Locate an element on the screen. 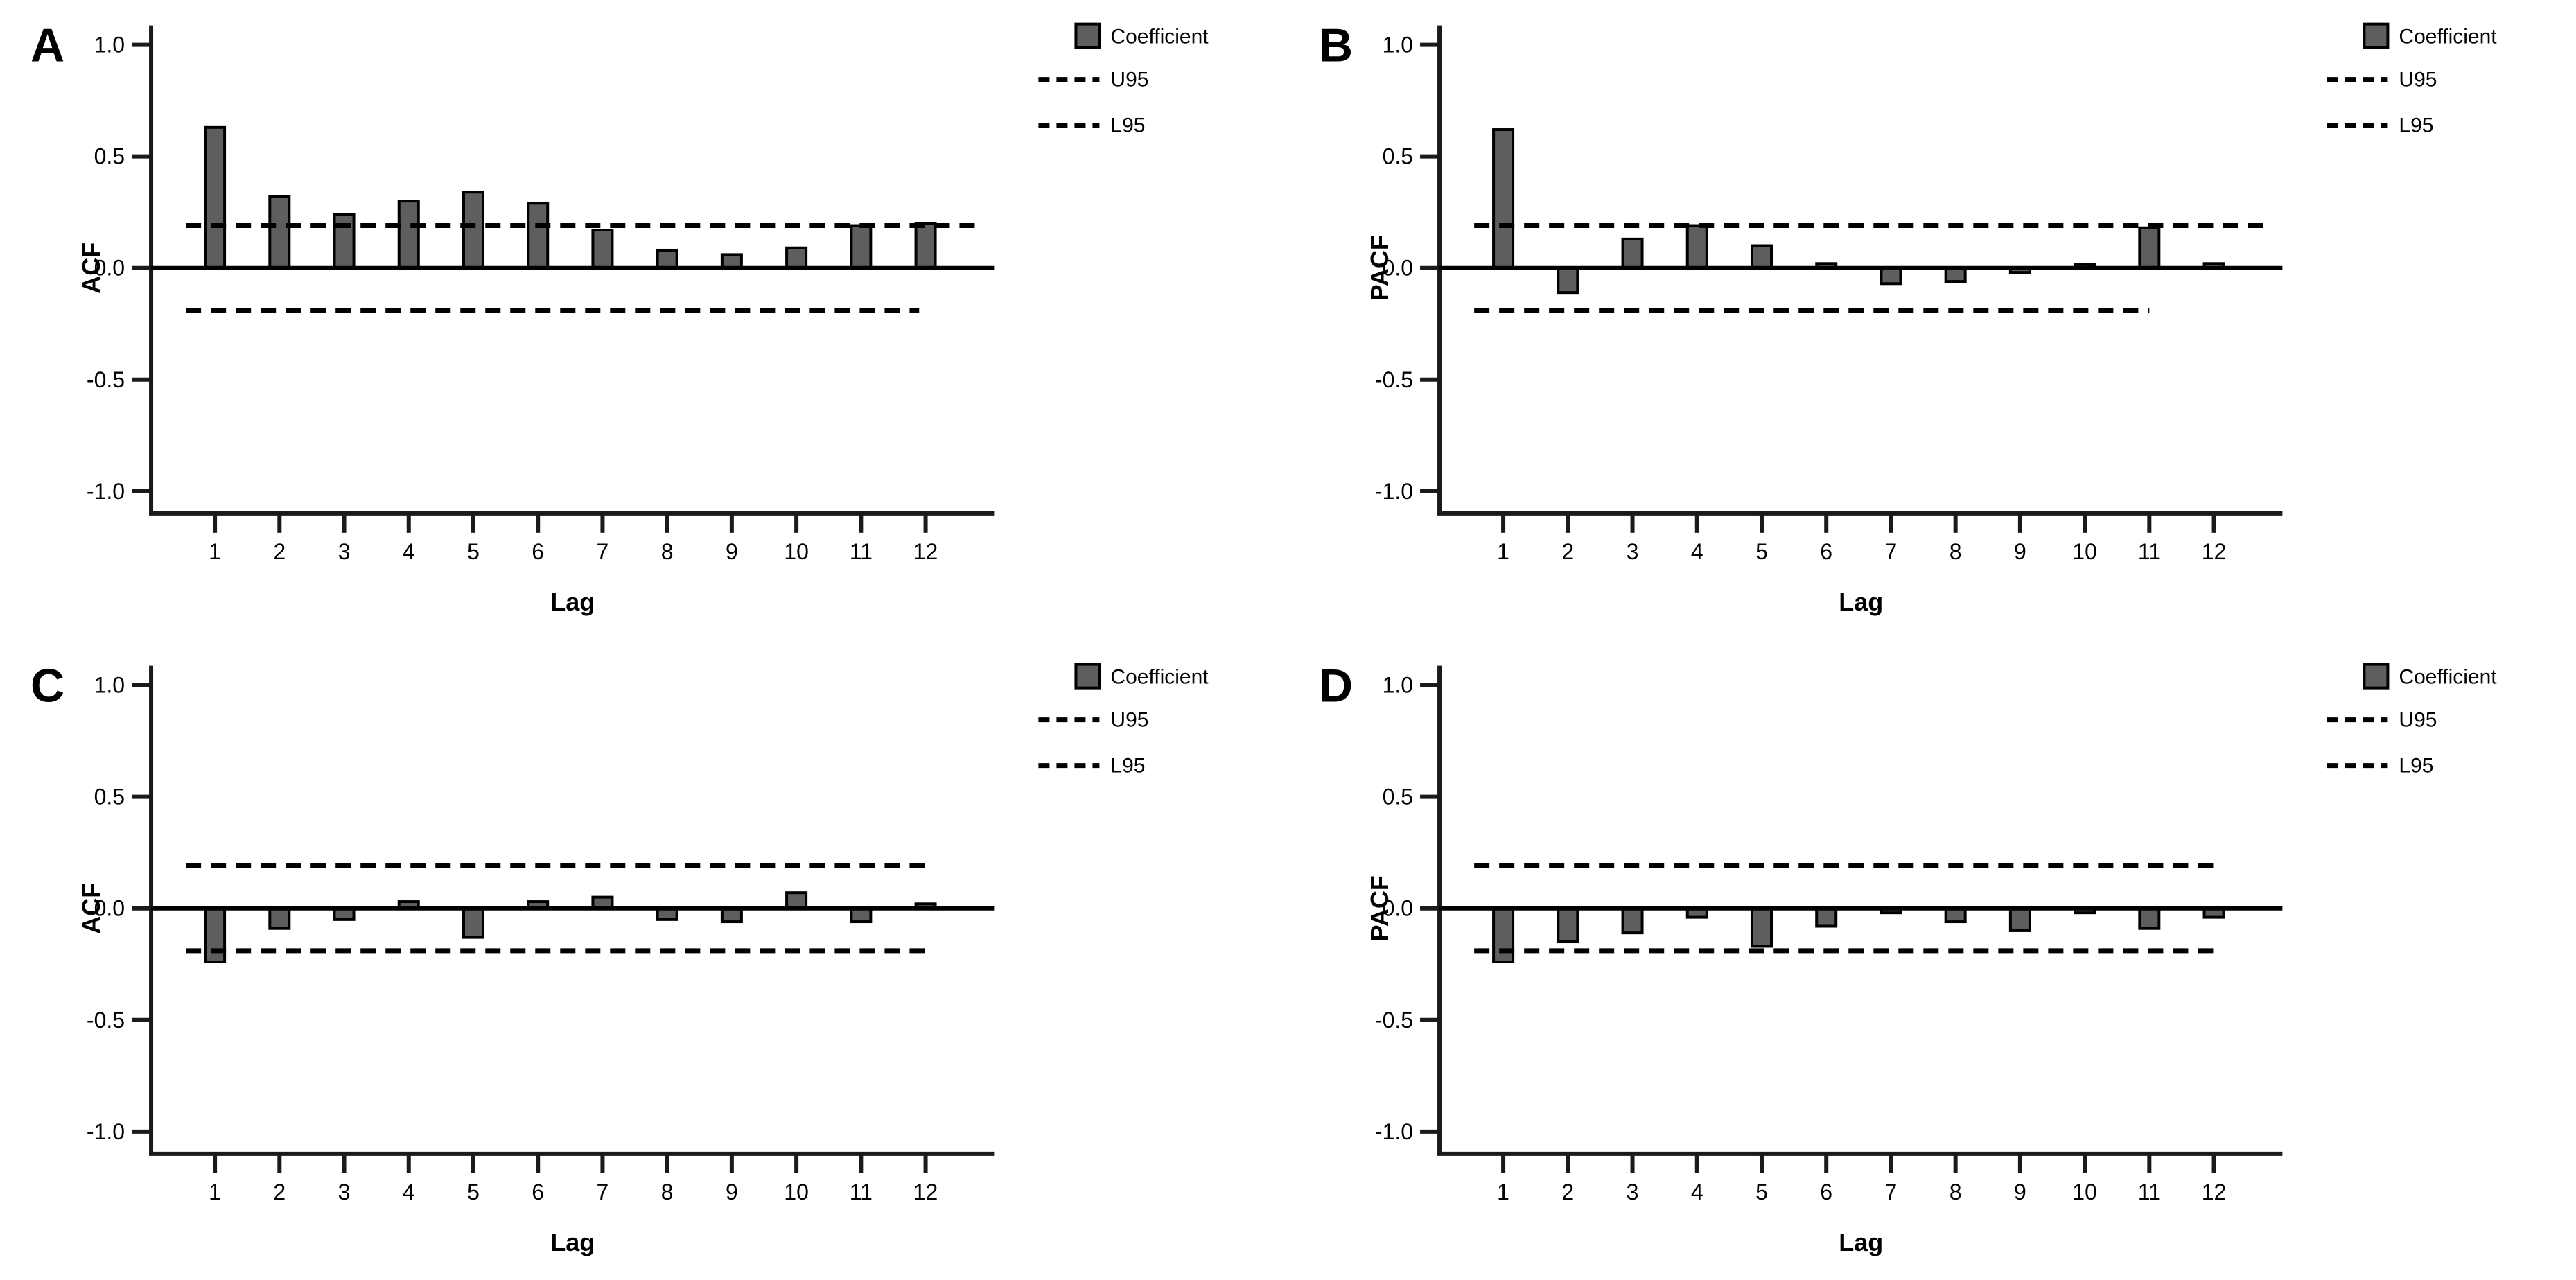 The image size is (2576, 1280). panel-label-d: D is located at coordinates (1336, 685).